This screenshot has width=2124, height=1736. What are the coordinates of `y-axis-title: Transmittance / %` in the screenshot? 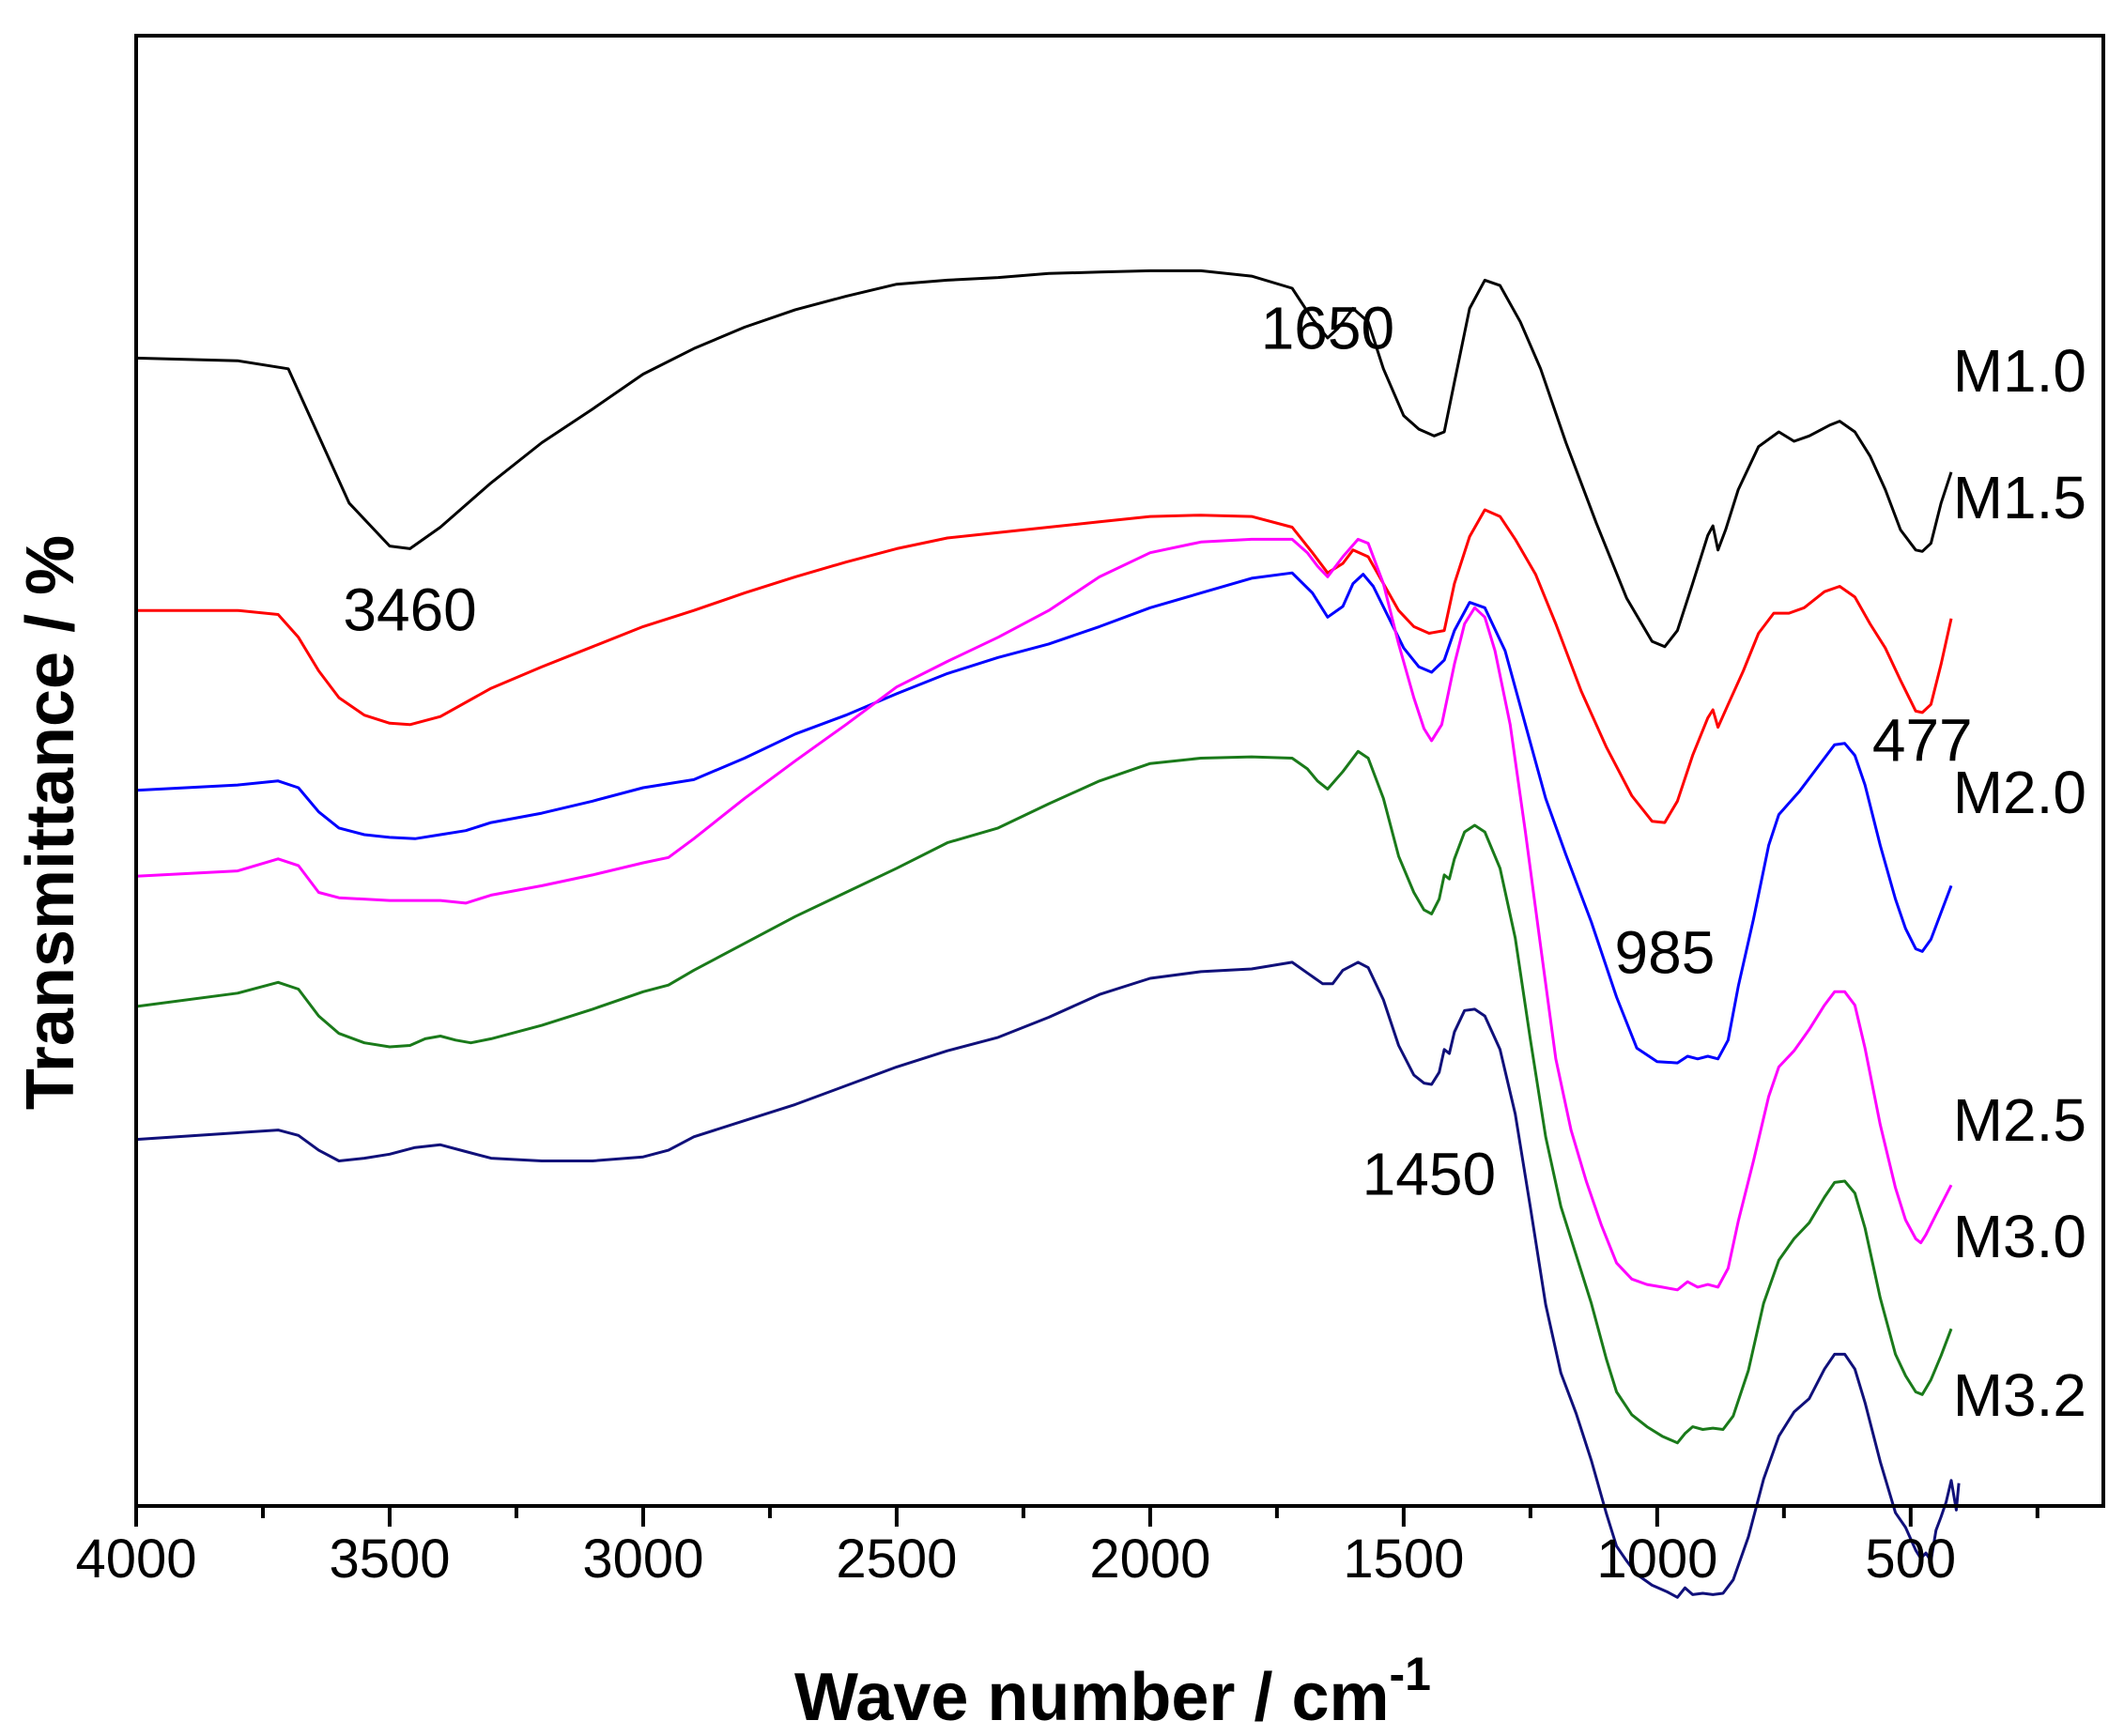 It's located at (50, 822).